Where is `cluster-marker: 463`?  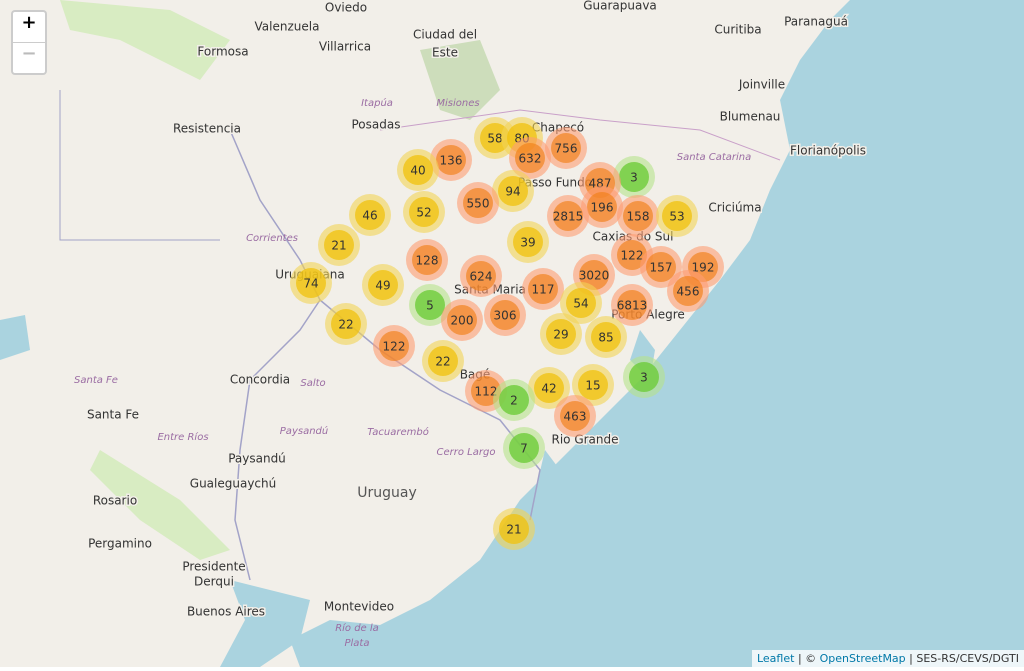 cluster-marker: 463 is located at coordinates (575, 416).